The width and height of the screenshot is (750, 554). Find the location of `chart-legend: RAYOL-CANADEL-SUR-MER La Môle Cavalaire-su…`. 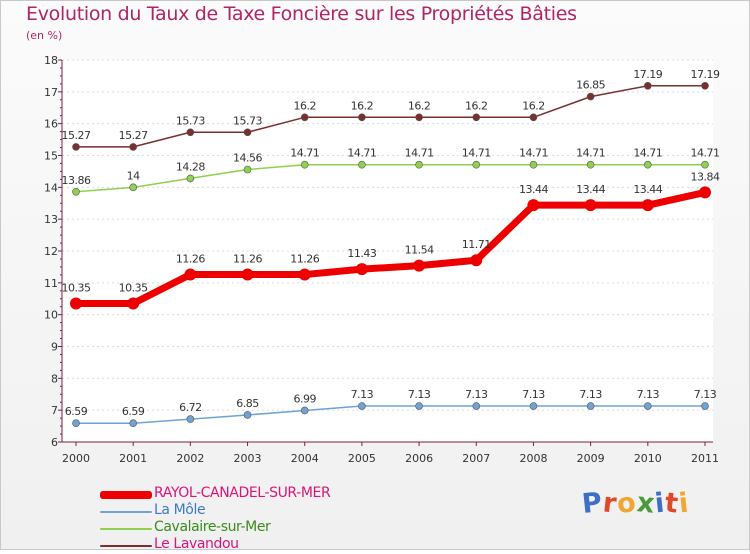

chart-legend: RAYOL-CANADEL-SUR-MER La Môle Cavalaire-su… is located at coordinates (260, 519).